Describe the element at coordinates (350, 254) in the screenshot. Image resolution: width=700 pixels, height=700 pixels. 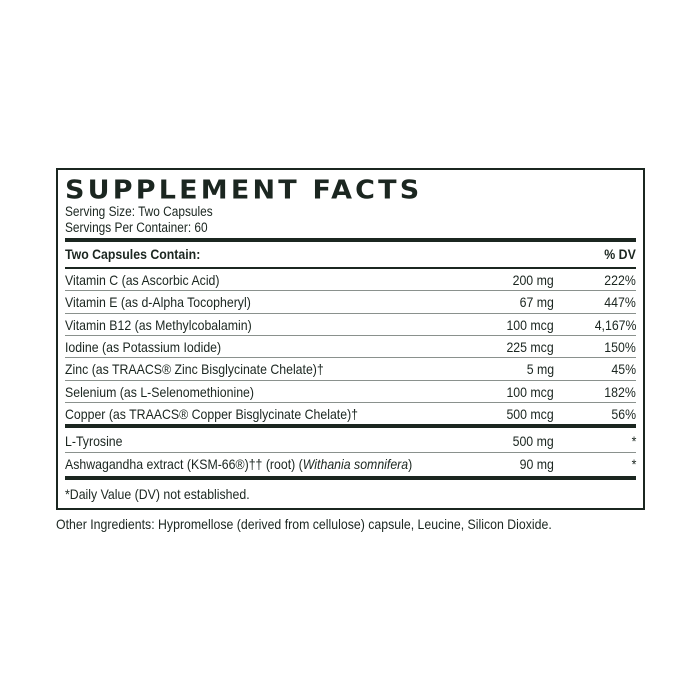
I see `header-row: Two Capsules Contain: % DV` at that location.